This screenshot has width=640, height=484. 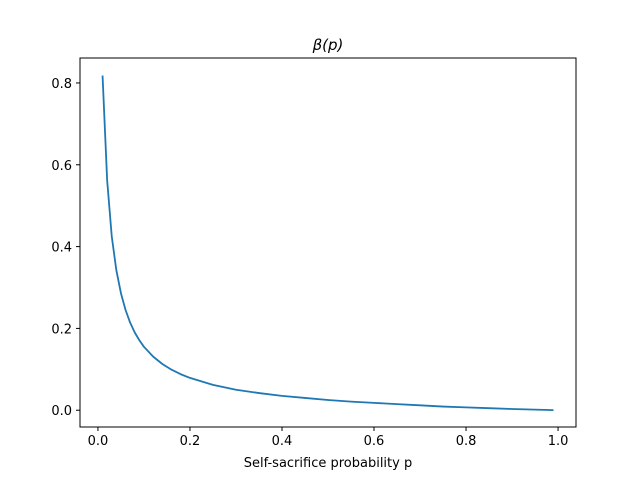 What do you see at coordinates (374, 441) in the screenshot?
I see `x-tick-label: 0.6` at bounding box center [374, 441].